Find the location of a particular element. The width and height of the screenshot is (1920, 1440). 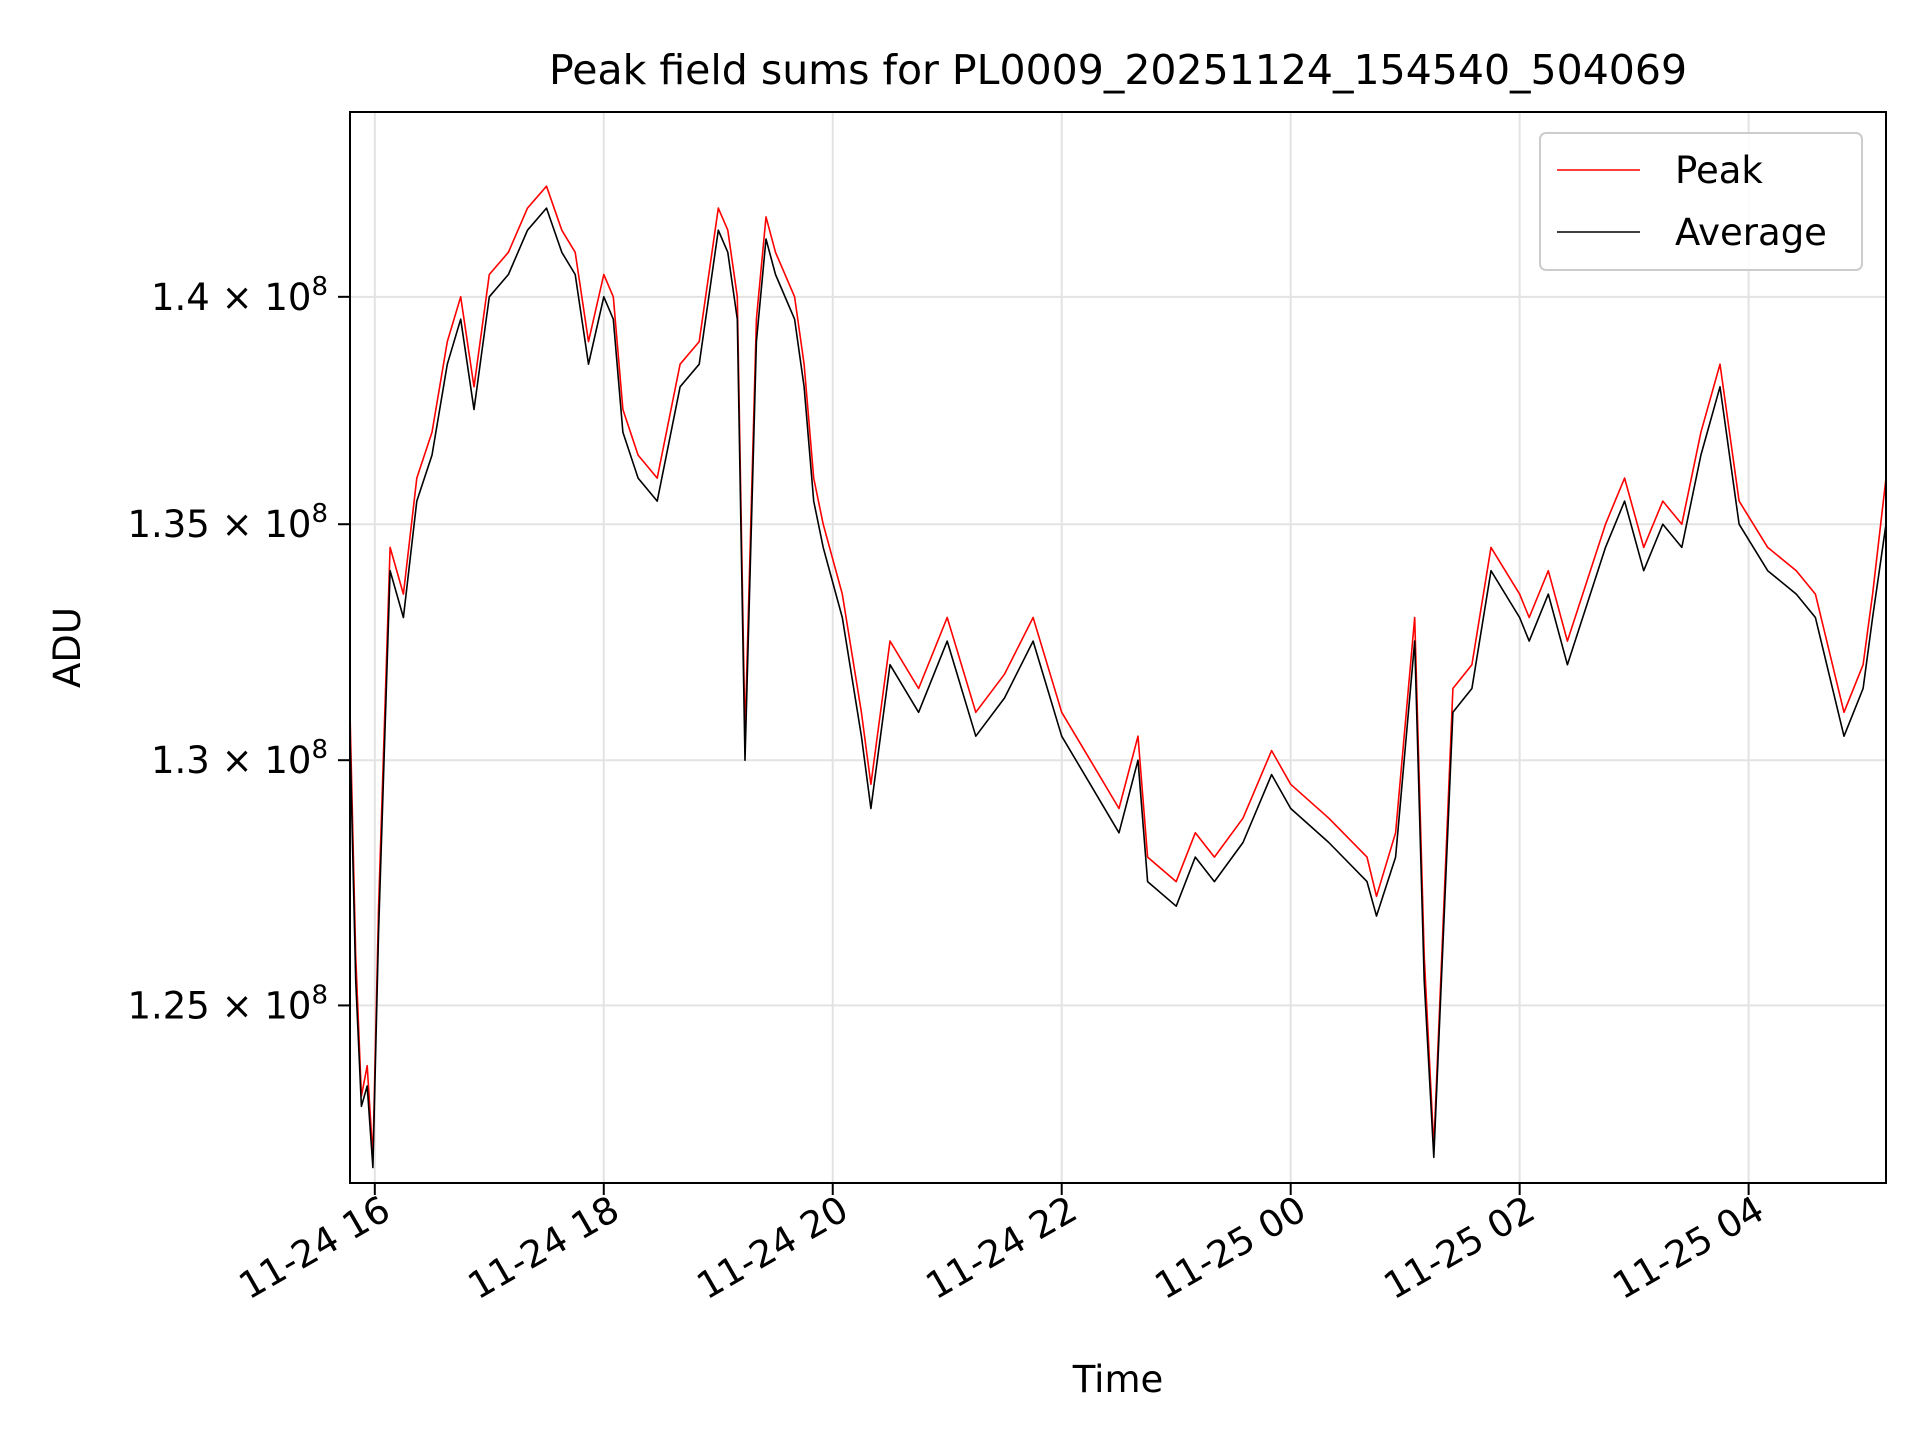

y-tick-label: 1.35 × 108 is located at coordinates (227, 522).